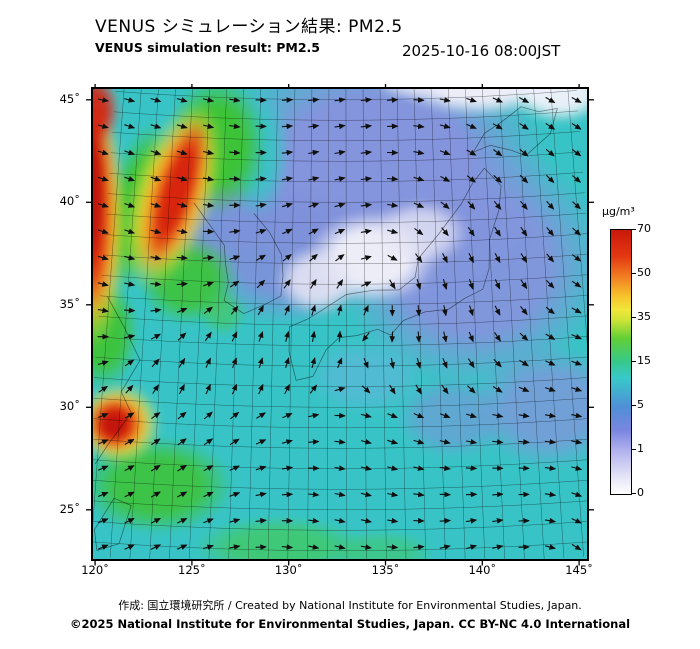 The width and height of the screenshot is (700, 649). Describe the element at coordinates (640, 492) in the screenshot. I see `colorbar-tick-label: 0` at that location.